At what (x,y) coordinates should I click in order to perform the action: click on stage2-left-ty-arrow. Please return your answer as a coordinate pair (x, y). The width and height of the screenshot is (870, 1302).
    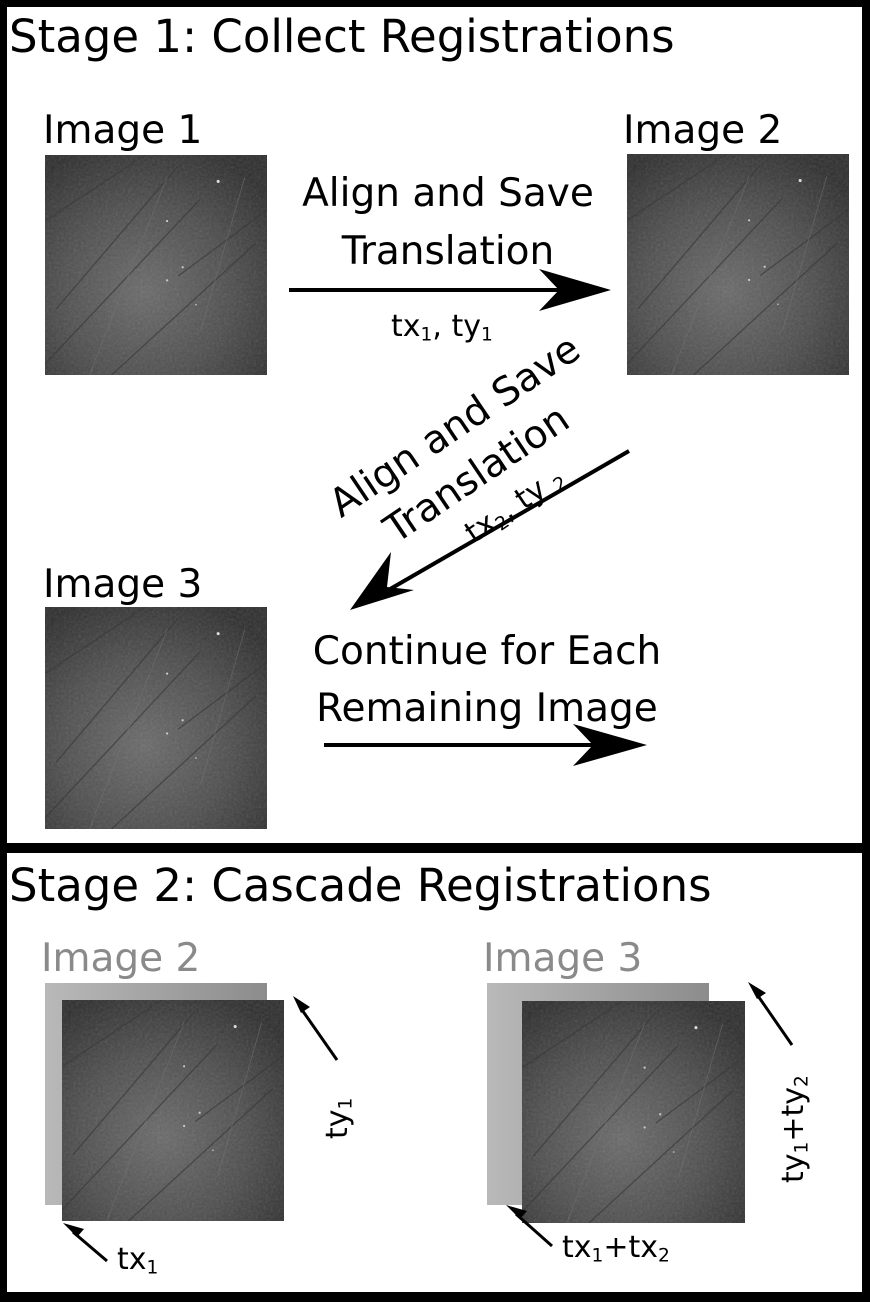
    Looking at the image, I should click on (316, 1028).